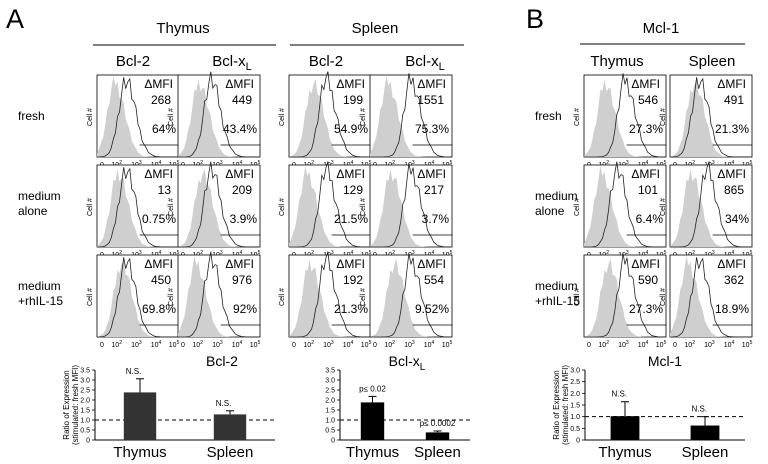 This screenshot has width=768, height=464. I want to click on row-label-medium-alone-b: medium alone, so click(556, 203).